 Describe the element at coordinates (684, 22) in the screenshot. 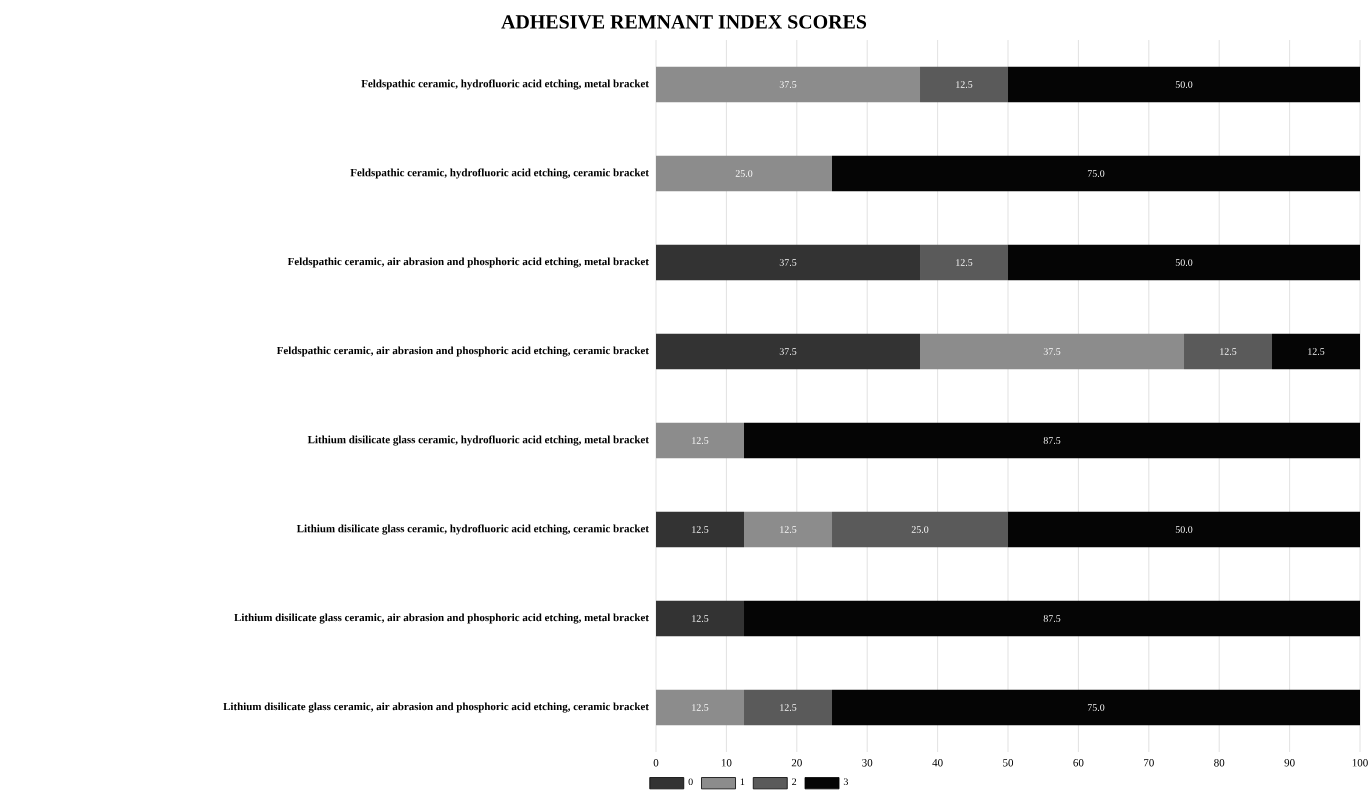

I see `chart-title: ADHESIVE REMNANT INDEX SCORES` at that location.